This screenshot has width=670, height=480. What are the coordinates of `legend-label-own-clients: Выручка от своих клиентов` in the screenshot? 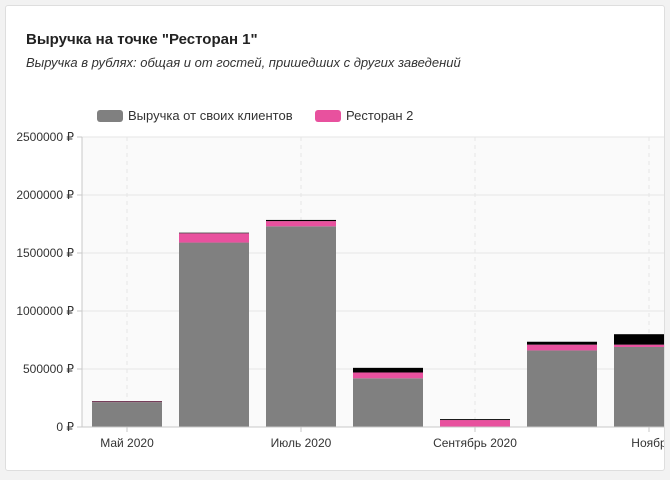 It's located at (210, 115).